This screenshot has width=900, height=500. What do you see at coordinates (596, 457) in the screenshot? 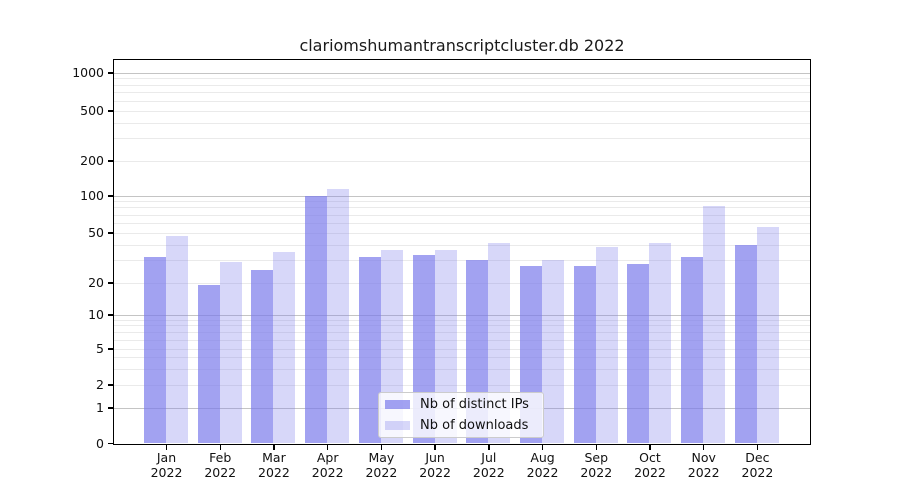
I see `x-tick-month: Sep` at bounding box center [596, 457].